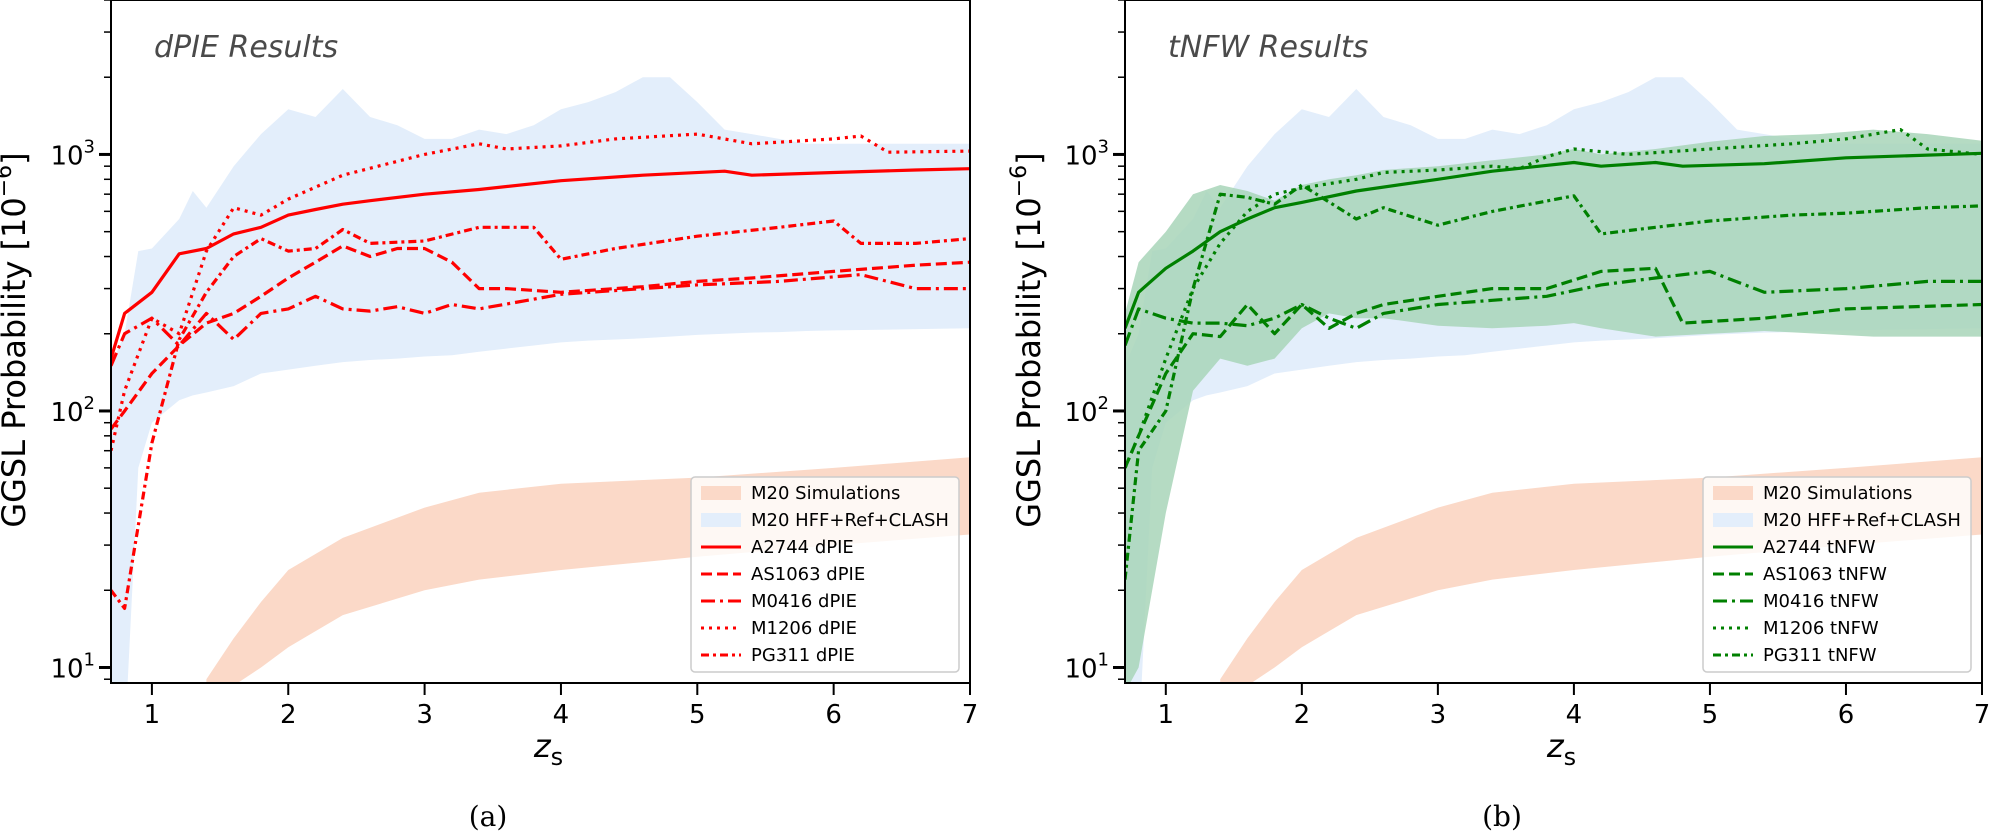  I want to click on panel-title: dPIE Results, so click(246, 47).